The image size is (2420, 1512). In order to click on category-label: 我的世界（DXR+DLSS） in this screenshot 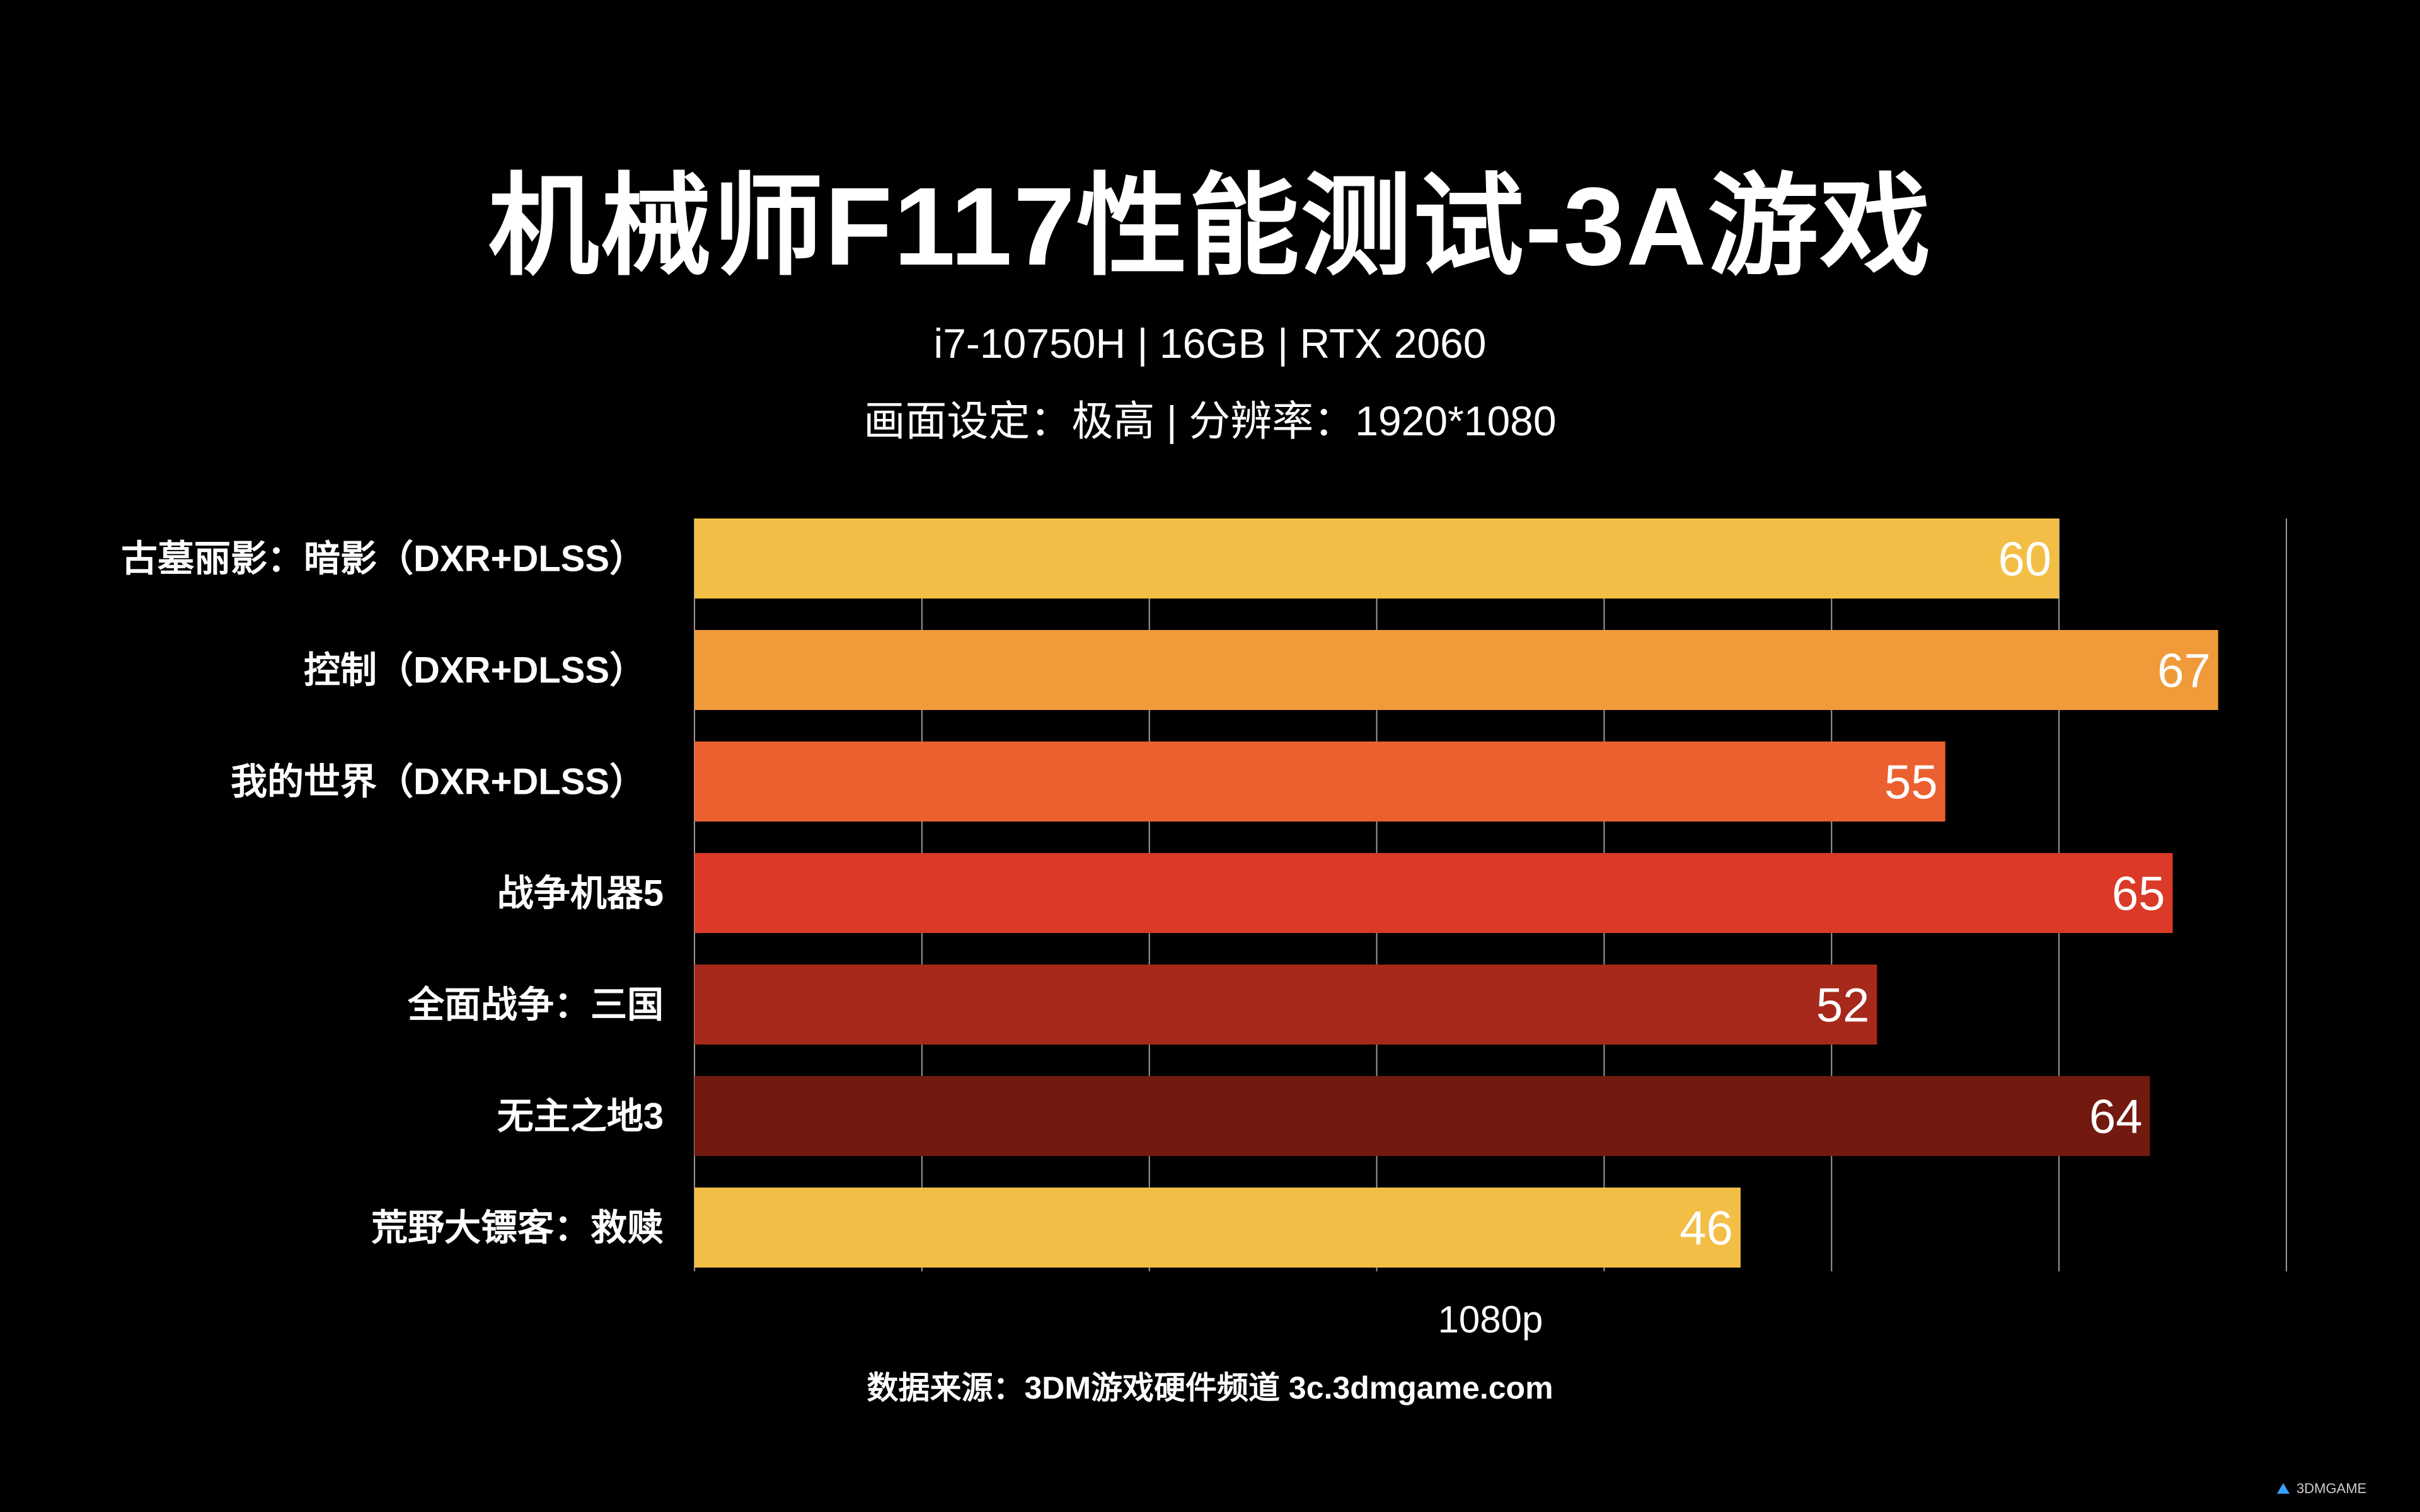, I will do `click(438, 782)`.